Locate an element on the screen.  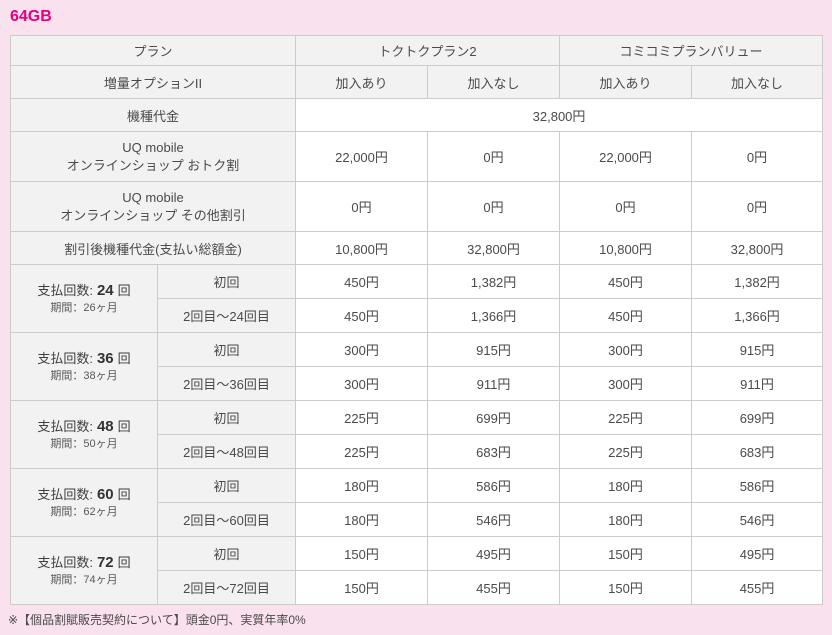
installment-count: 支払回数: 48 回 is located at coordinates (84, 426).